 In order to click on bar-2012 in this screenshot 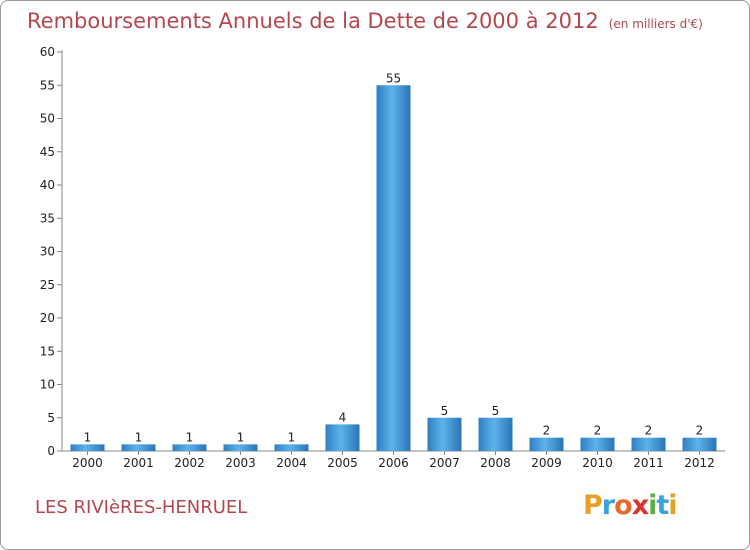, I will do `click(699, 444)`.